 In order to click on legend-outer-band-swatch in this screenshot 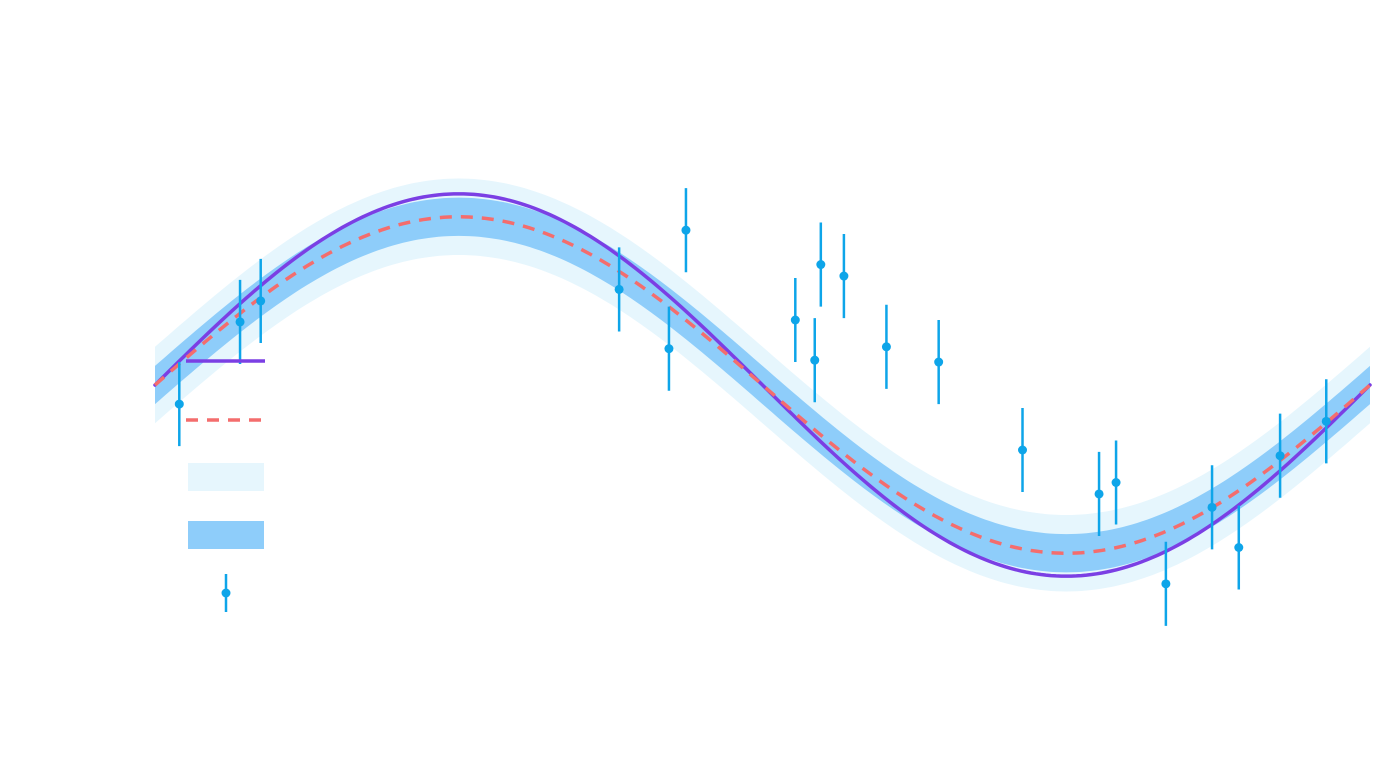, I will do `click(226, 477)`.